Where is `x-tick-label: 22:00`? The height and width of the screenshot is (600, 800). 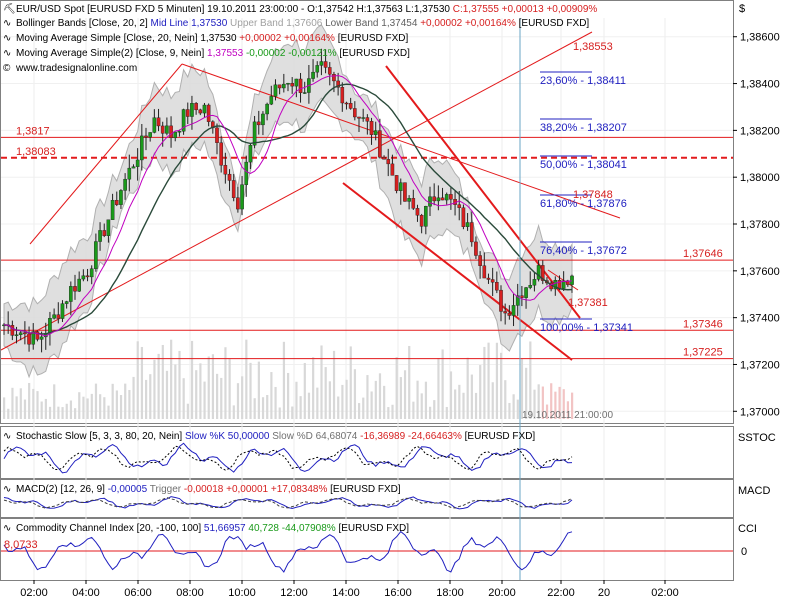 x-tick-label: 22:00 is located at coordinates (561, 593).